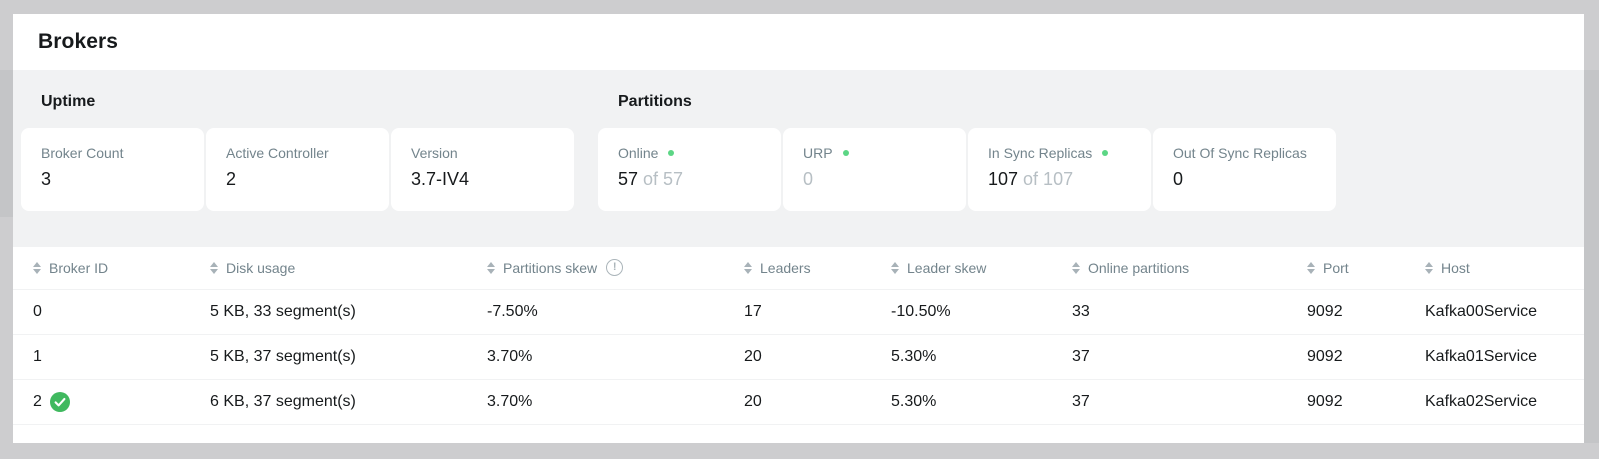  I want to click on cell-host: Kafka02Service, so click(1494, 402).